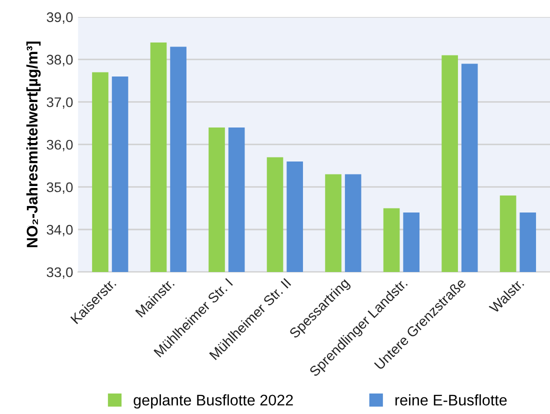 The width and height of the screenshot is (550, 414). What do you see at coordinates (59, 18) in the screenshot?
I see `y-tick-label: 39,0` at bounding box center [59, 18].